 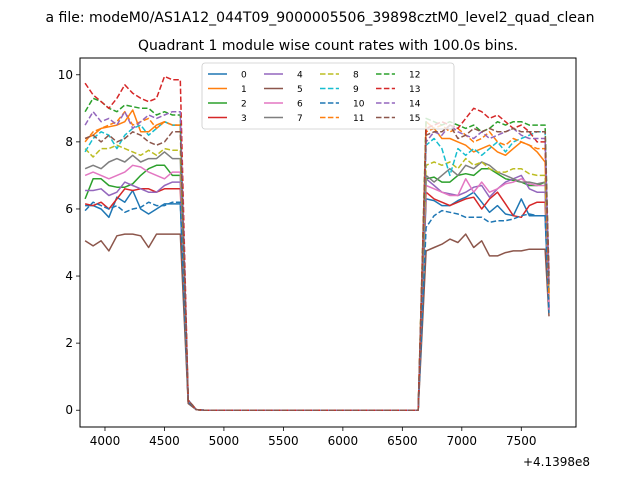 I want to click on x-tick-label: 5000, so click(x=224, y=441).